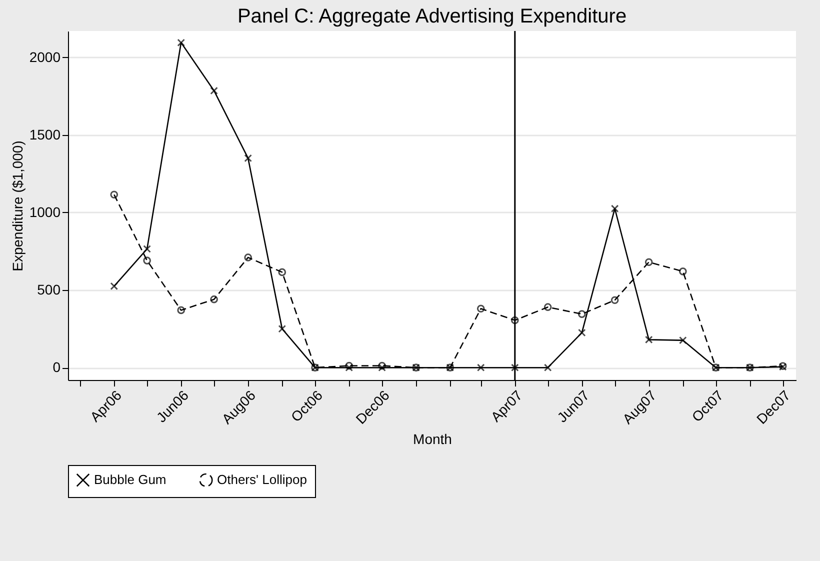  Describe the element at coordinates (432, 439) in the screenshot. I see `x-axis-title: Month` at that location.